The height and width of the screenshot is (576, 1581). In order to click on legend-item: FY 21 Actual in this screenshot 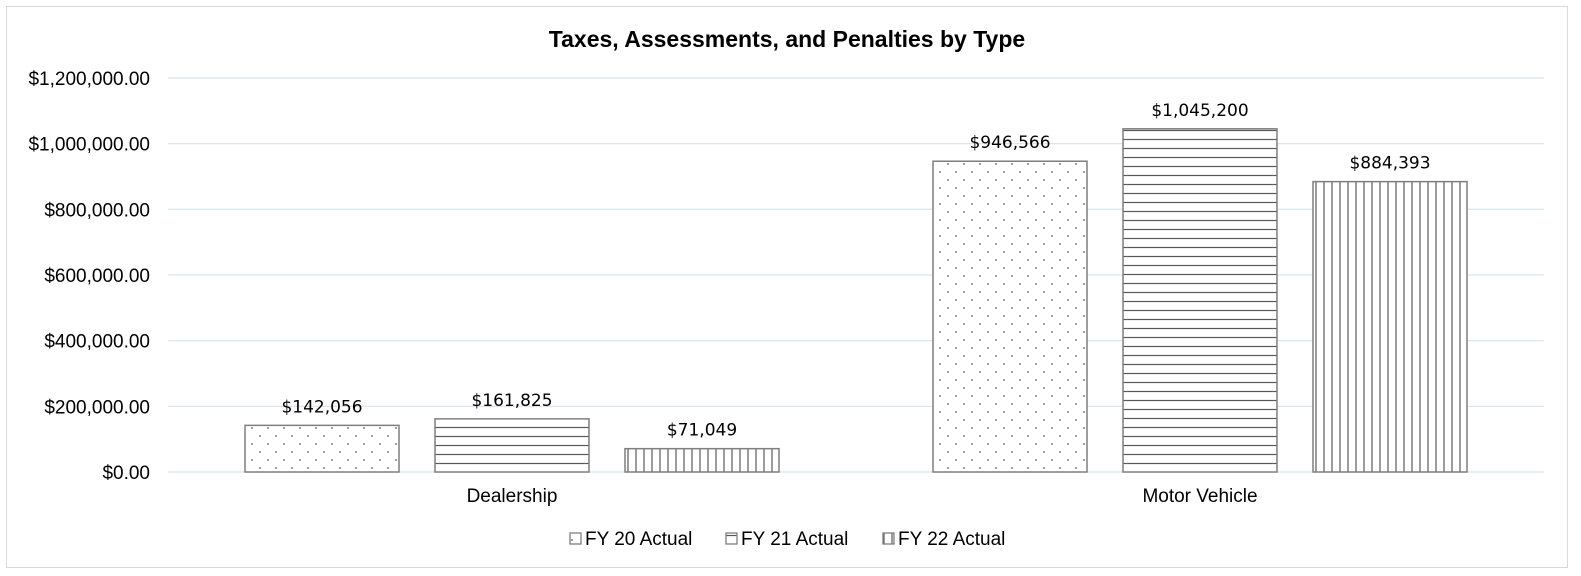, I will do `click(786, 539)`.